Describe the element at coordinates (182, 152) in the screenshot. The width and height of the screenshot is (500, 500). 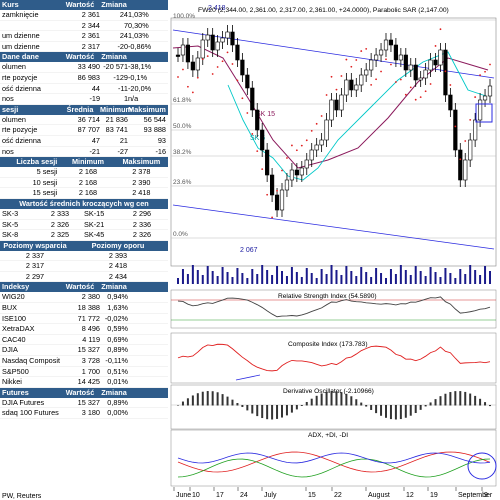
I see `fib-label: 38.2%` at that location.